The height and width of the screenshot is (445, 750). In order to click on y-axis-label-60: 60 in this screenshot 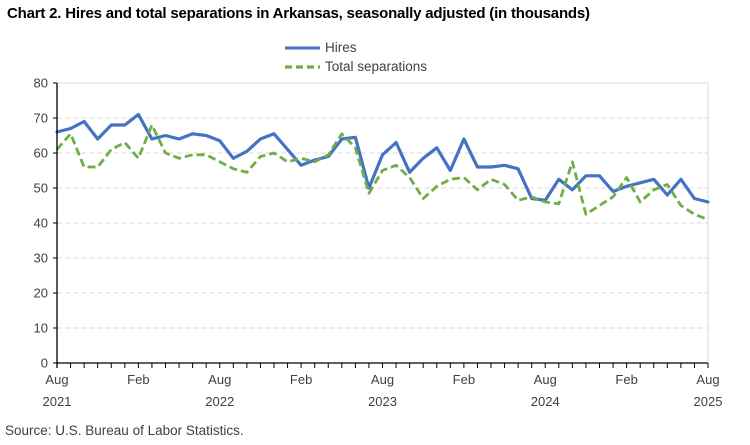, I will do `click(41, 153)`.